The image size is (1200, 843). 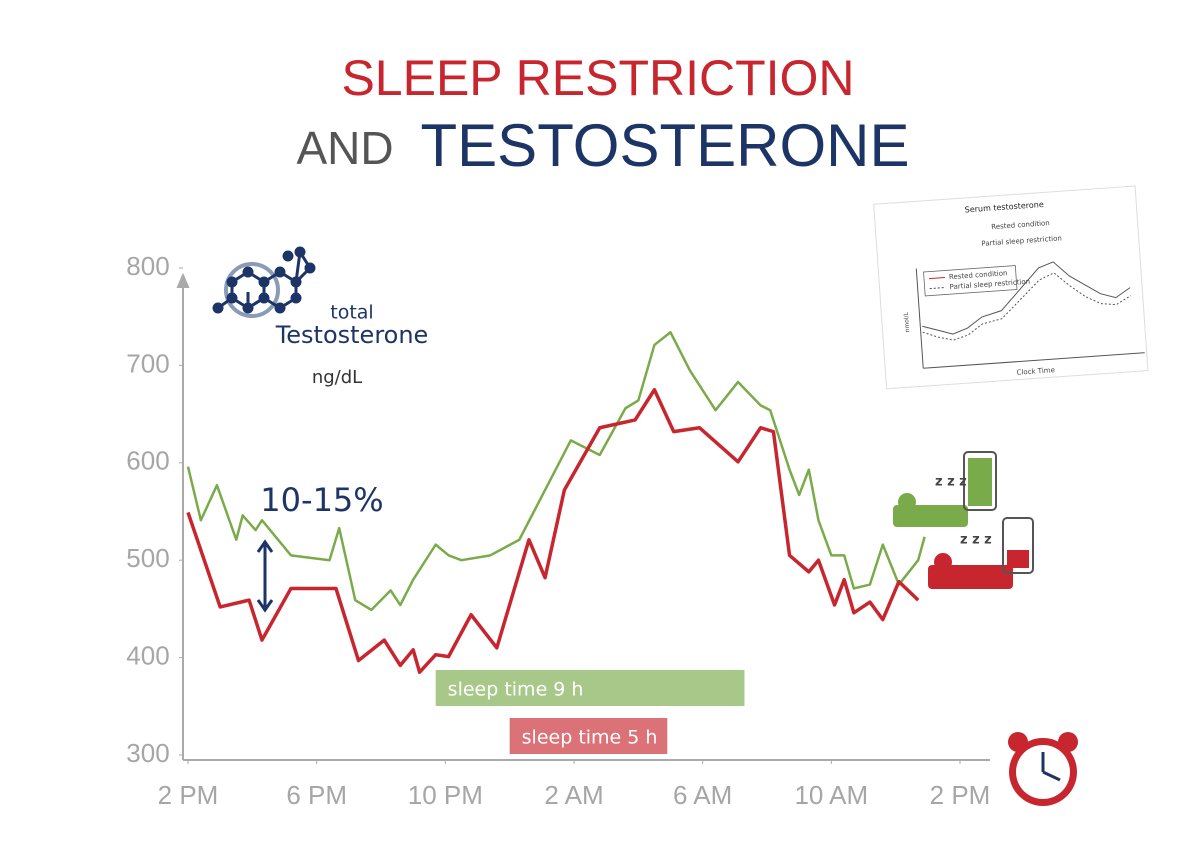 I want to click on alarm-clock-icon, so click(x=1043, y=769).